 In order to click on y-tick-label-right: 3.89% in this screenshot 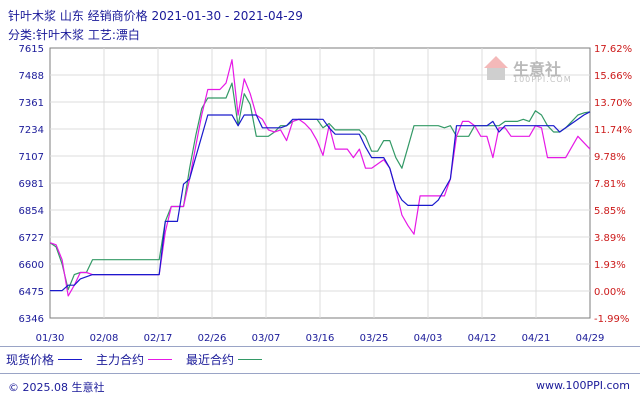, I will do `click(610, 238)`.